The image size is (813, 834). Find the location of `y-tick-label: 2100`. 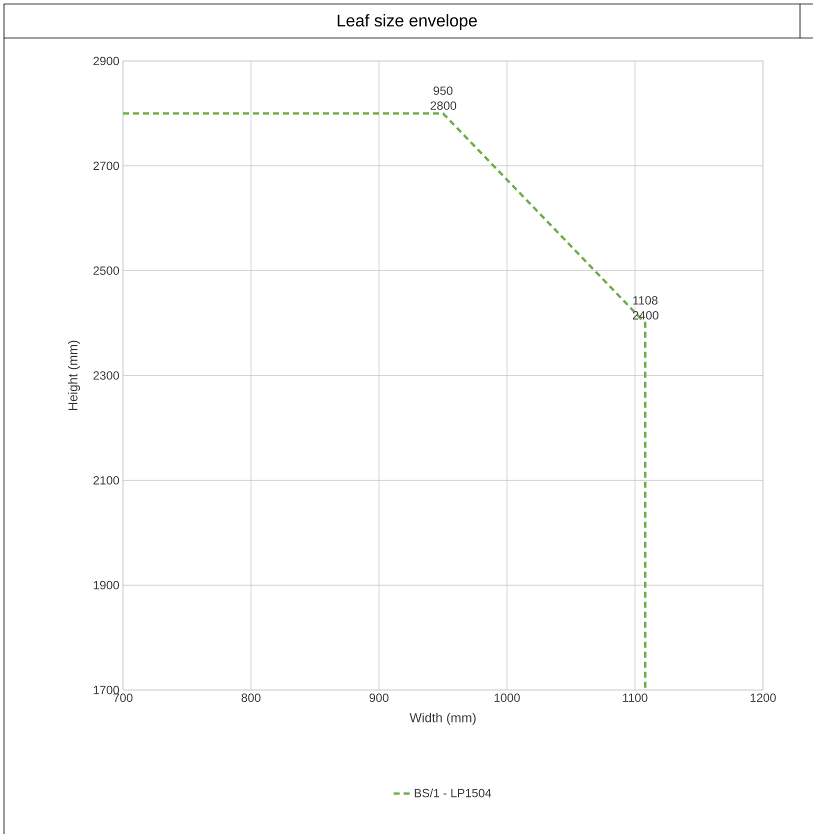

y-tick-label: 2100 is located at coordinates (106, 480).